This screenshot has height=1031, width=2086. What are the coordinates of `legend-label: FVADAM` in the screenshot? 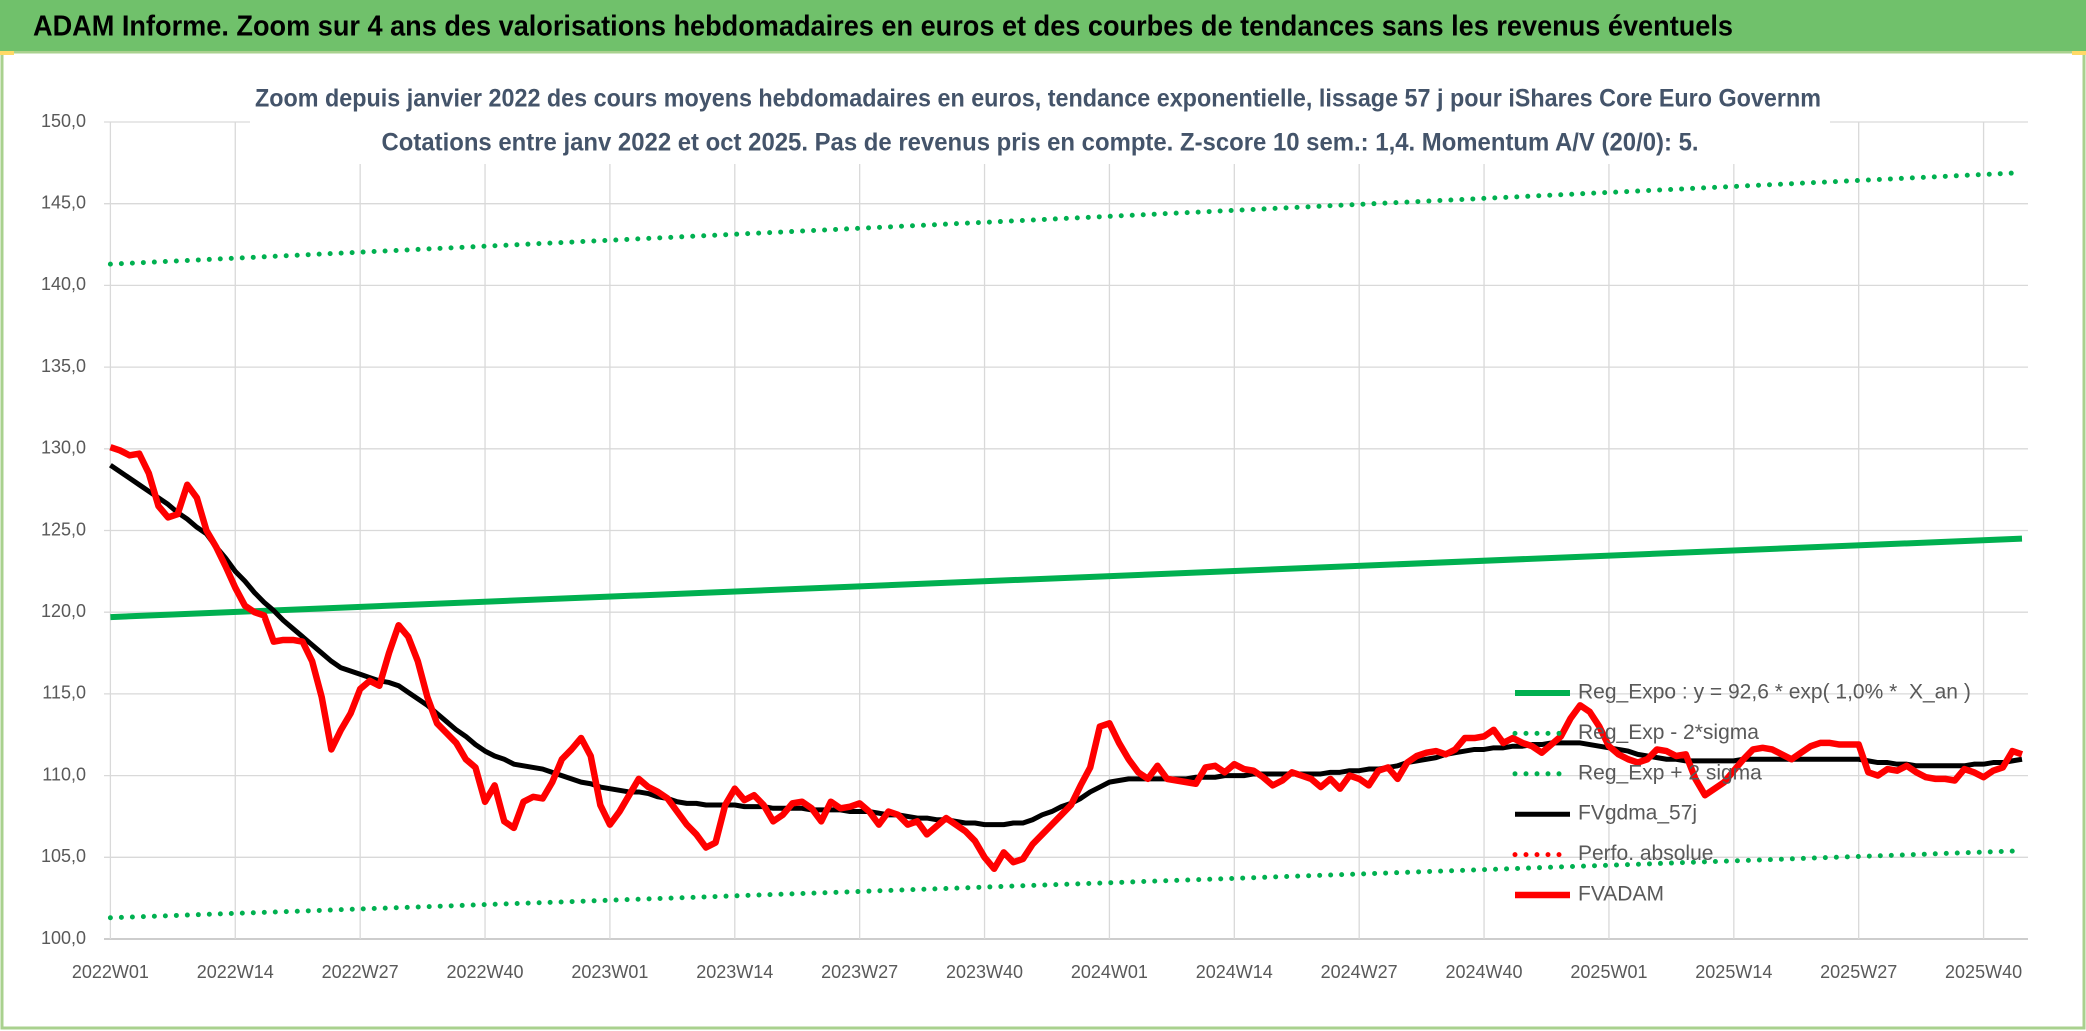 It's located at (1621, 894).